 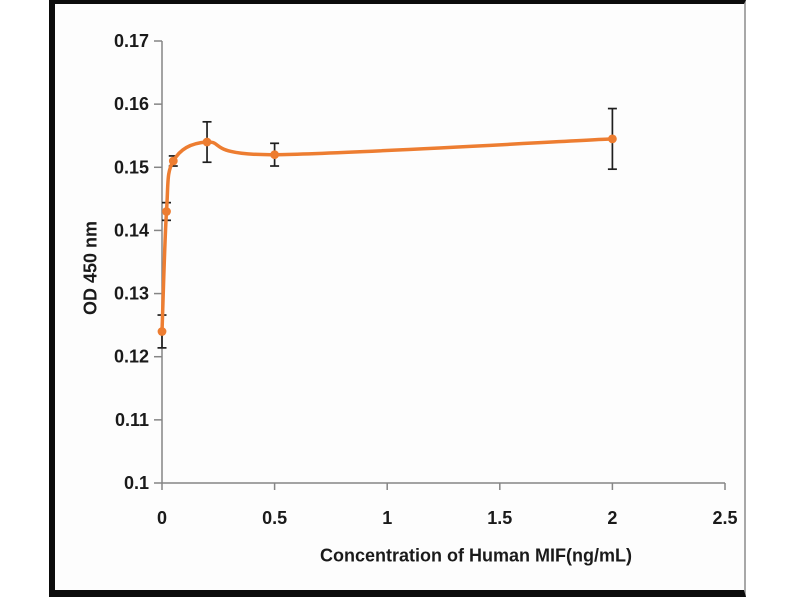 I want to click on y-tick-label: 0.16, so click(x=131, y=104).